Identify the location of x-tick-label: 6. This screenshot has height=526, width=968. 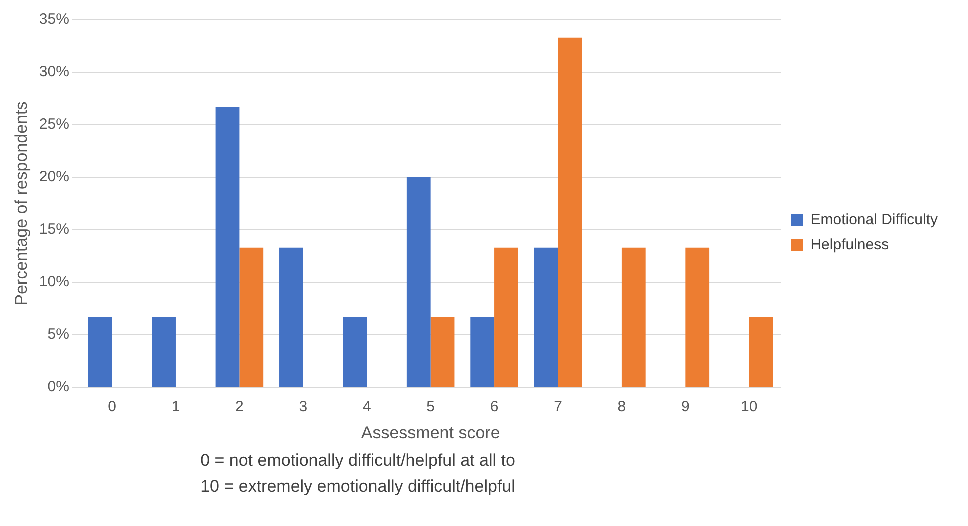
(494, 407).